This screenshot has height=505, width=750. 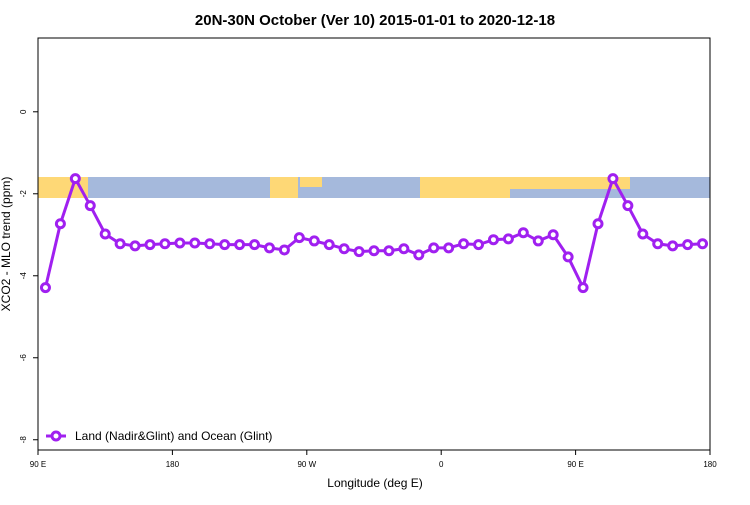 I want to click on x-tick-label: 0, so click(x=441, y=464).